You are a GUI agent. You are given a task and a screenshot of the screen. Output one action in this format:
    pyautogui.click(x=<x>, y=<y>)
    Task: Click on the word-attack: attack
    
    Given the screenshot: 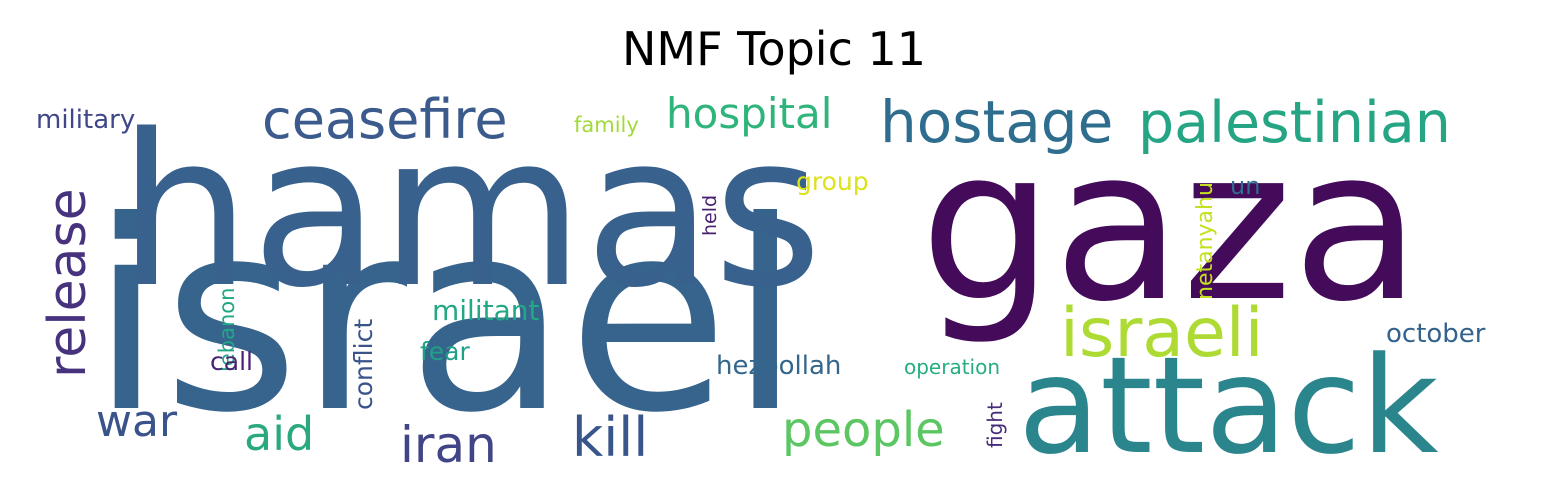 What is the action you would take?
    pyautogui.click(x=1228, y=406)
    